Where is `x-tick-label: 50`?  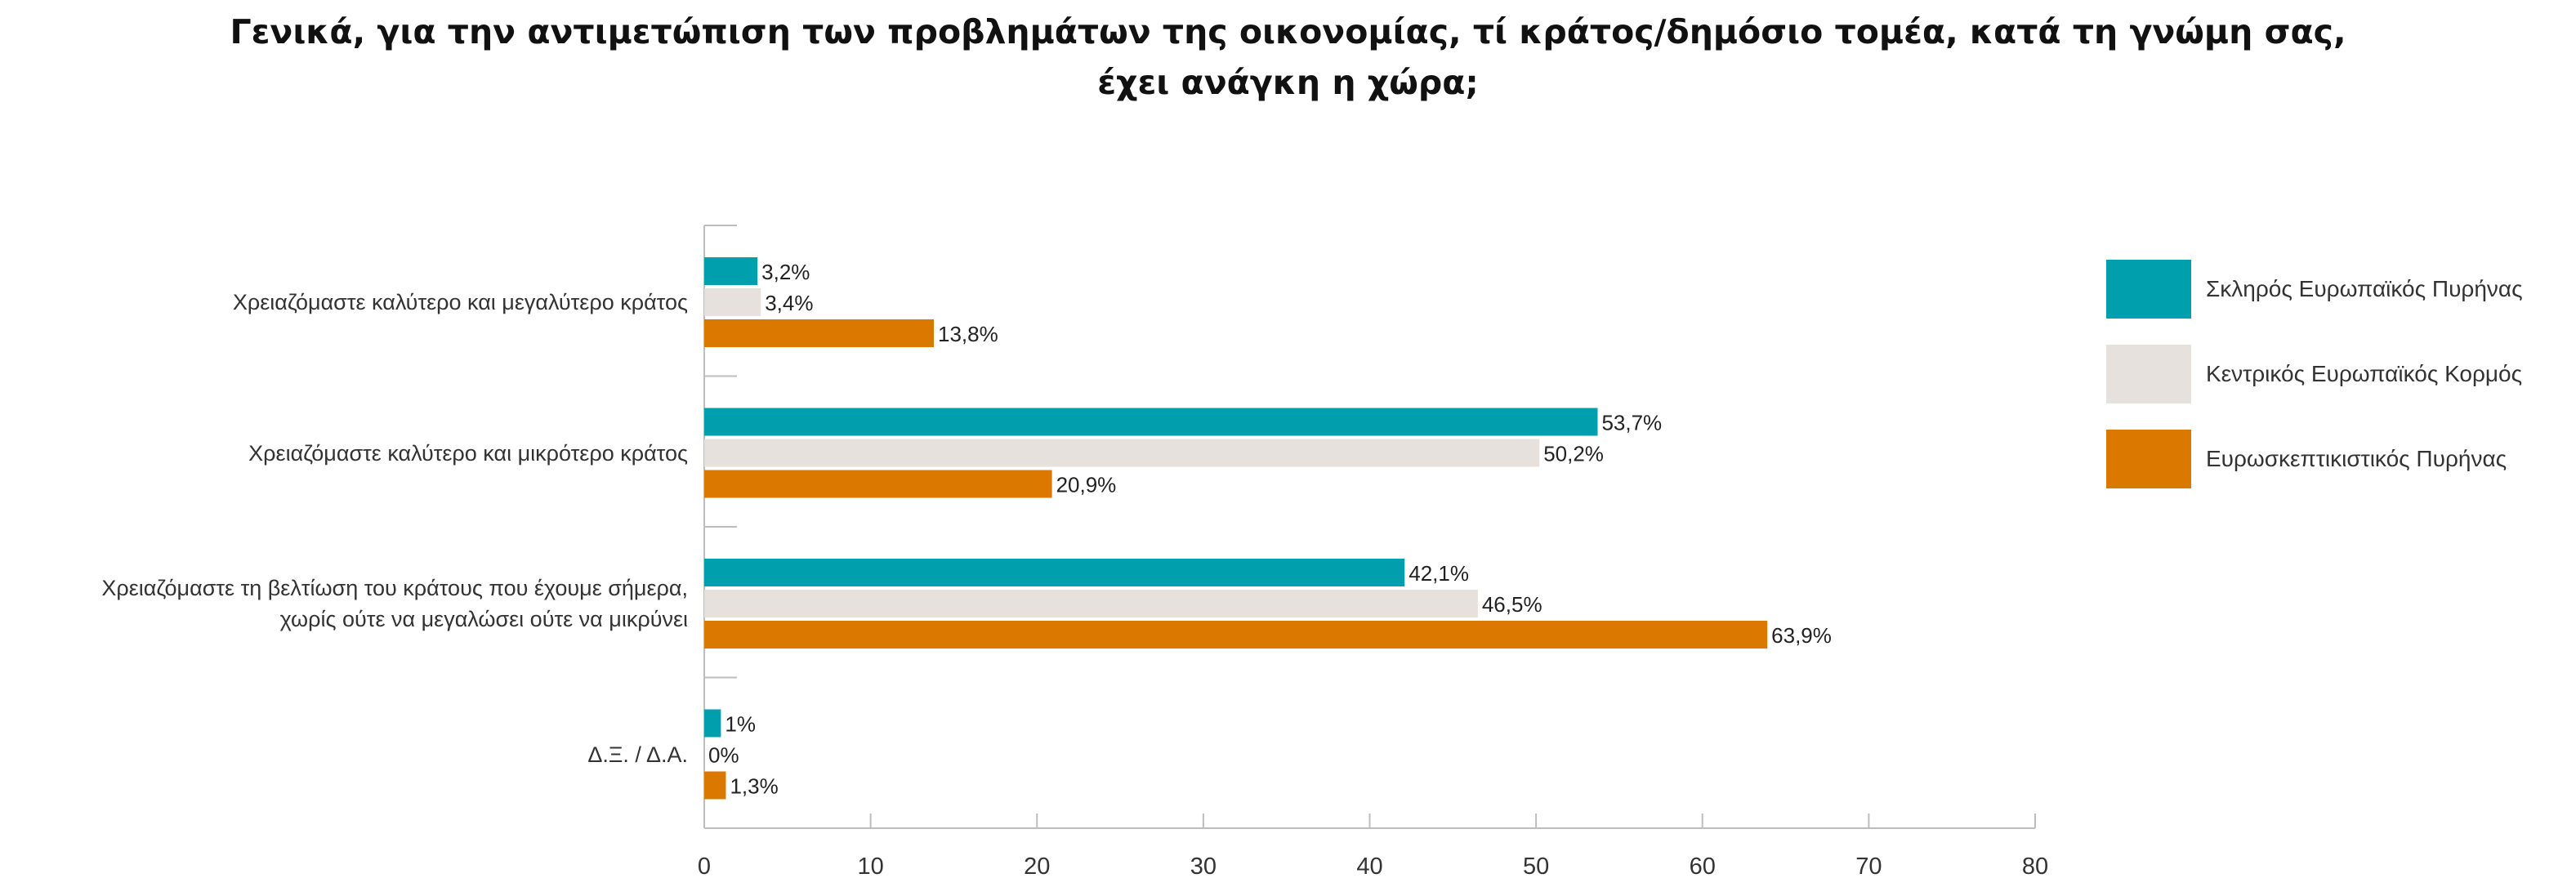 x-tick-label: 50 is located at coordinates (1536, 867).